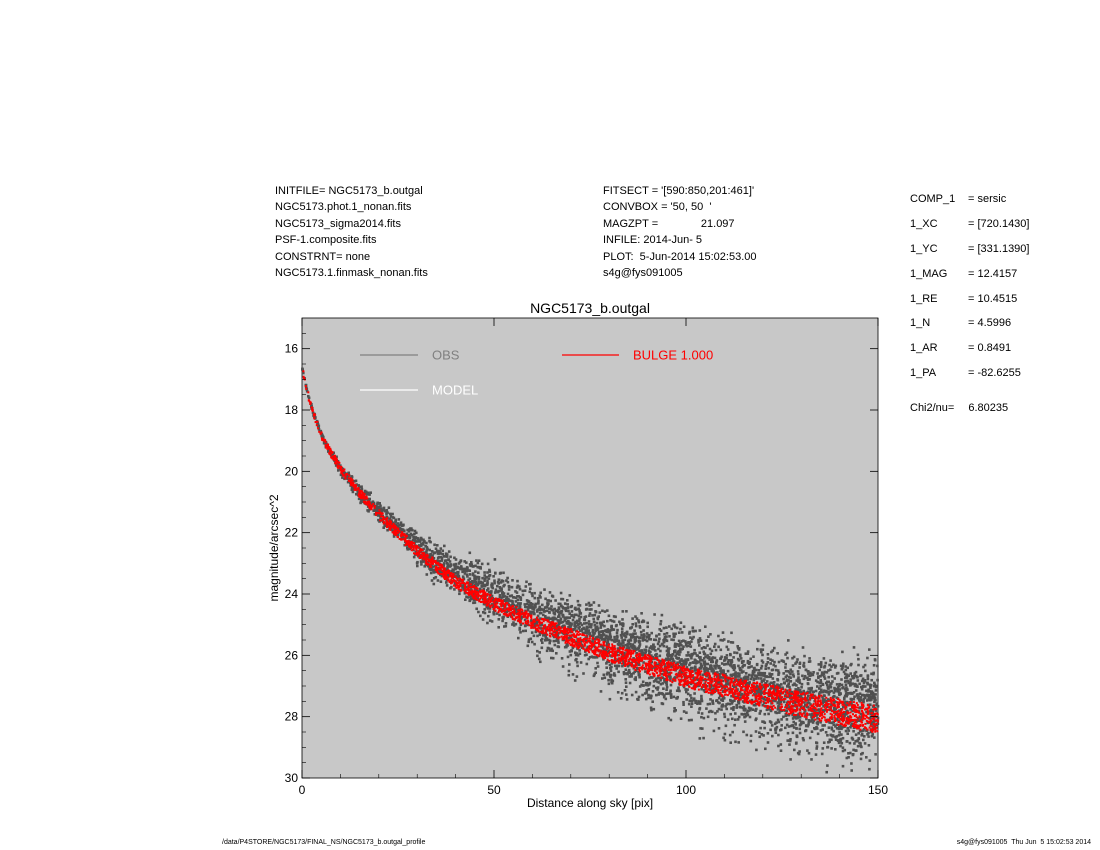 Image resolution: width=1100 pixels, height=850 pixels. What do you see at coordinates (924, 348) in the screenshot?
I see `param-label: 1_AR` at bounding box center [924, 348].